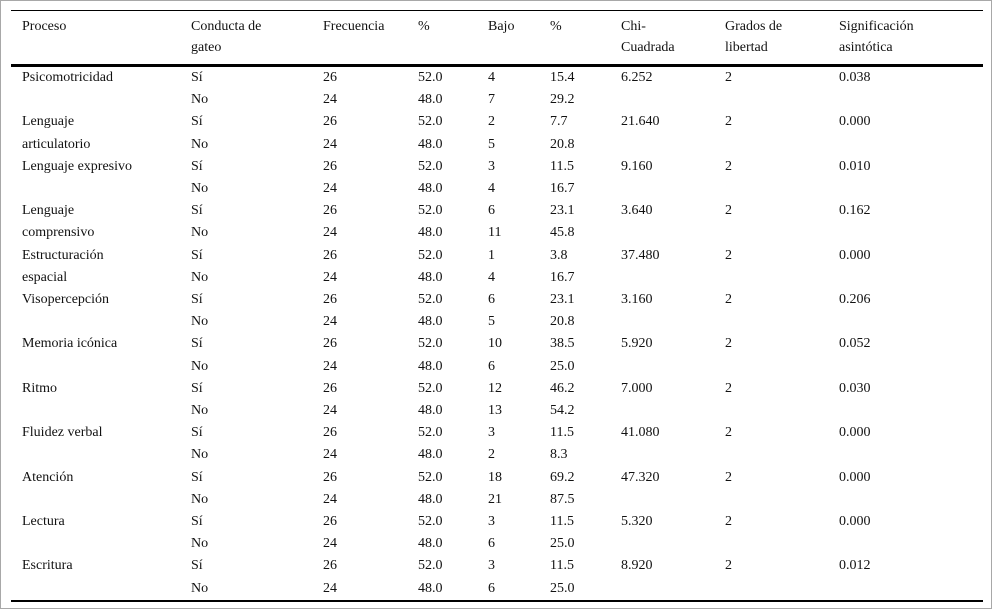 The width and height of the screenshot is (992, 609). Describe the element at coordinates (640, 433) in the screenshot. I see `table-cell: 41.080` at that location.